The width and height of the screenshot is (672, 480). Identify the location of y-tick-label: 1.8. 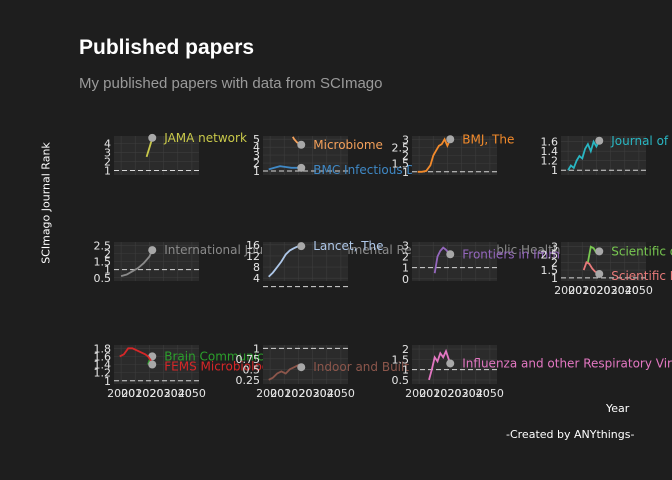
(103, 348).